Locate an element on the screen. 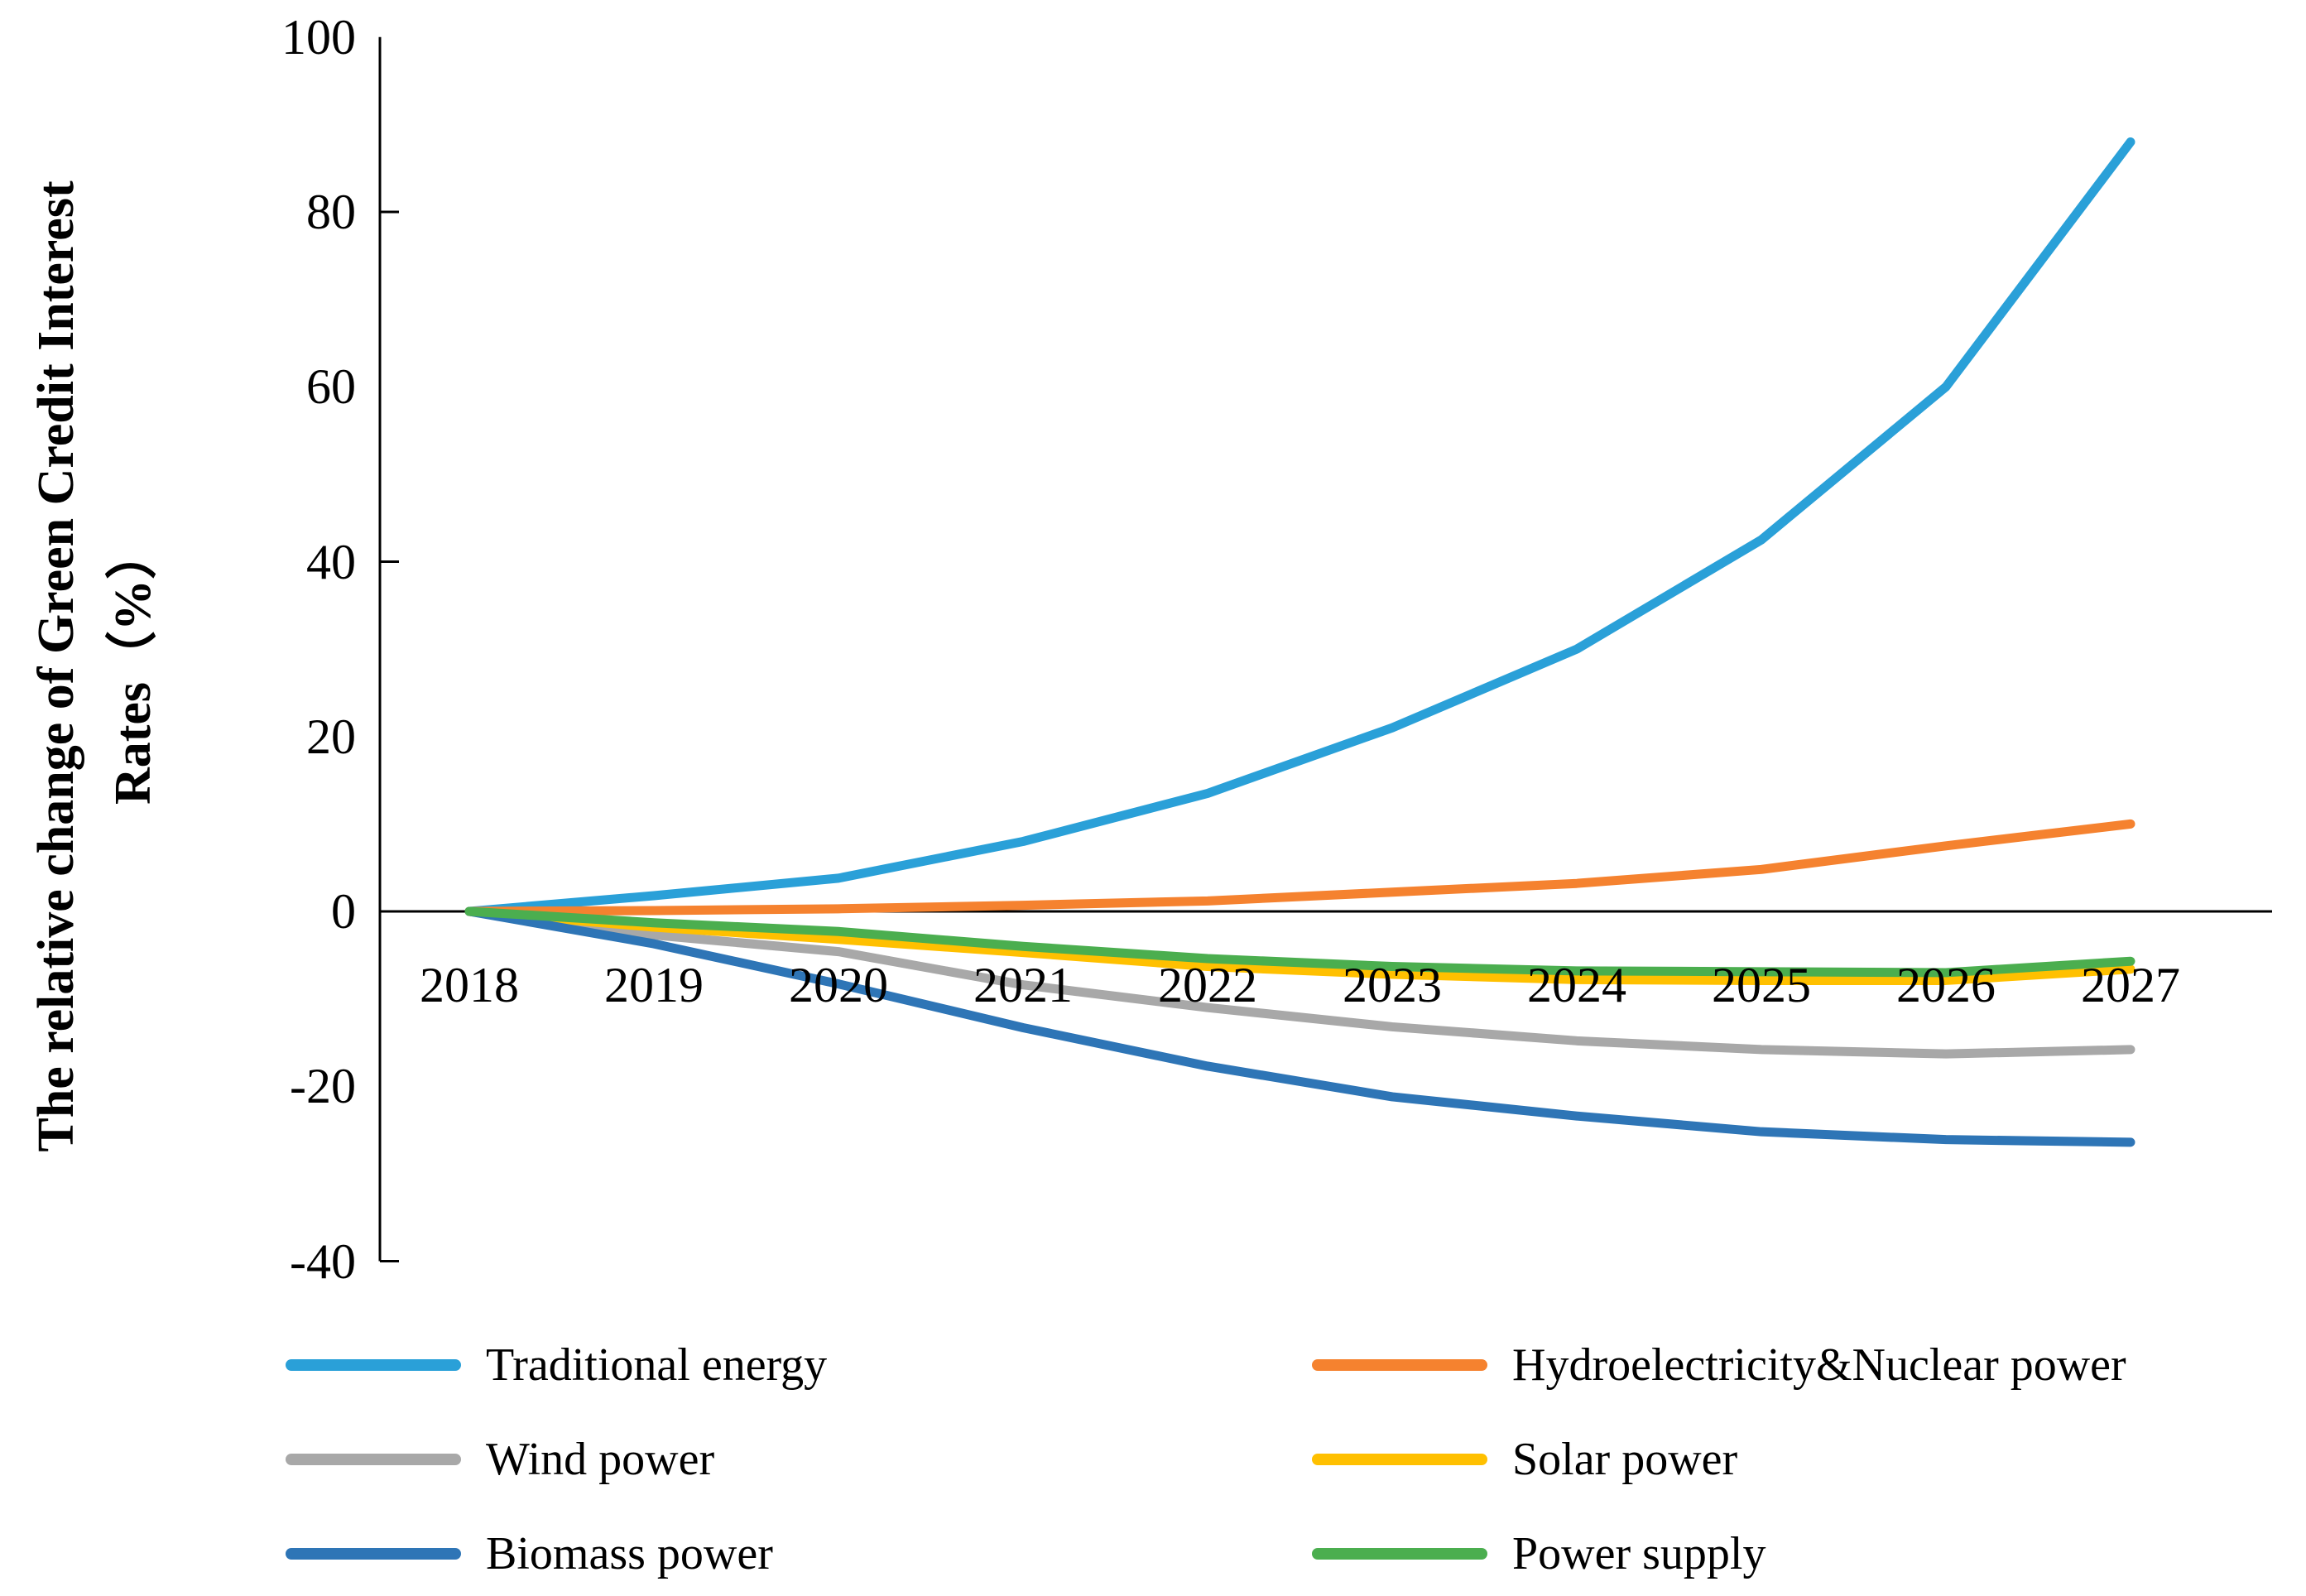 The height and width of the screenshot is (1596, 2306). legend-item-wind-power: Wind power is located at coordinates (799, 1459).